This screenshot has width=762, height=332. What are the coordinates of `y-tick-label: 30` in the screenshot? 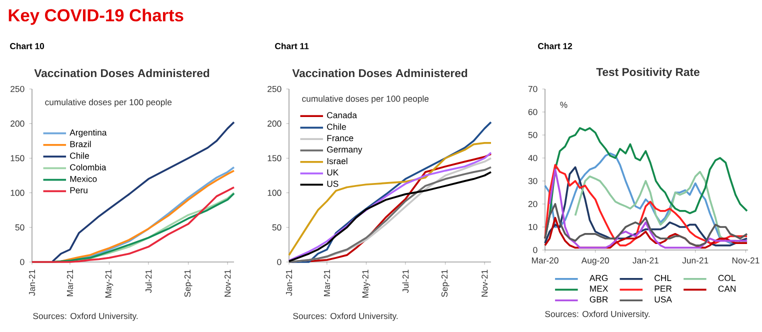 It's located at (533, 181).